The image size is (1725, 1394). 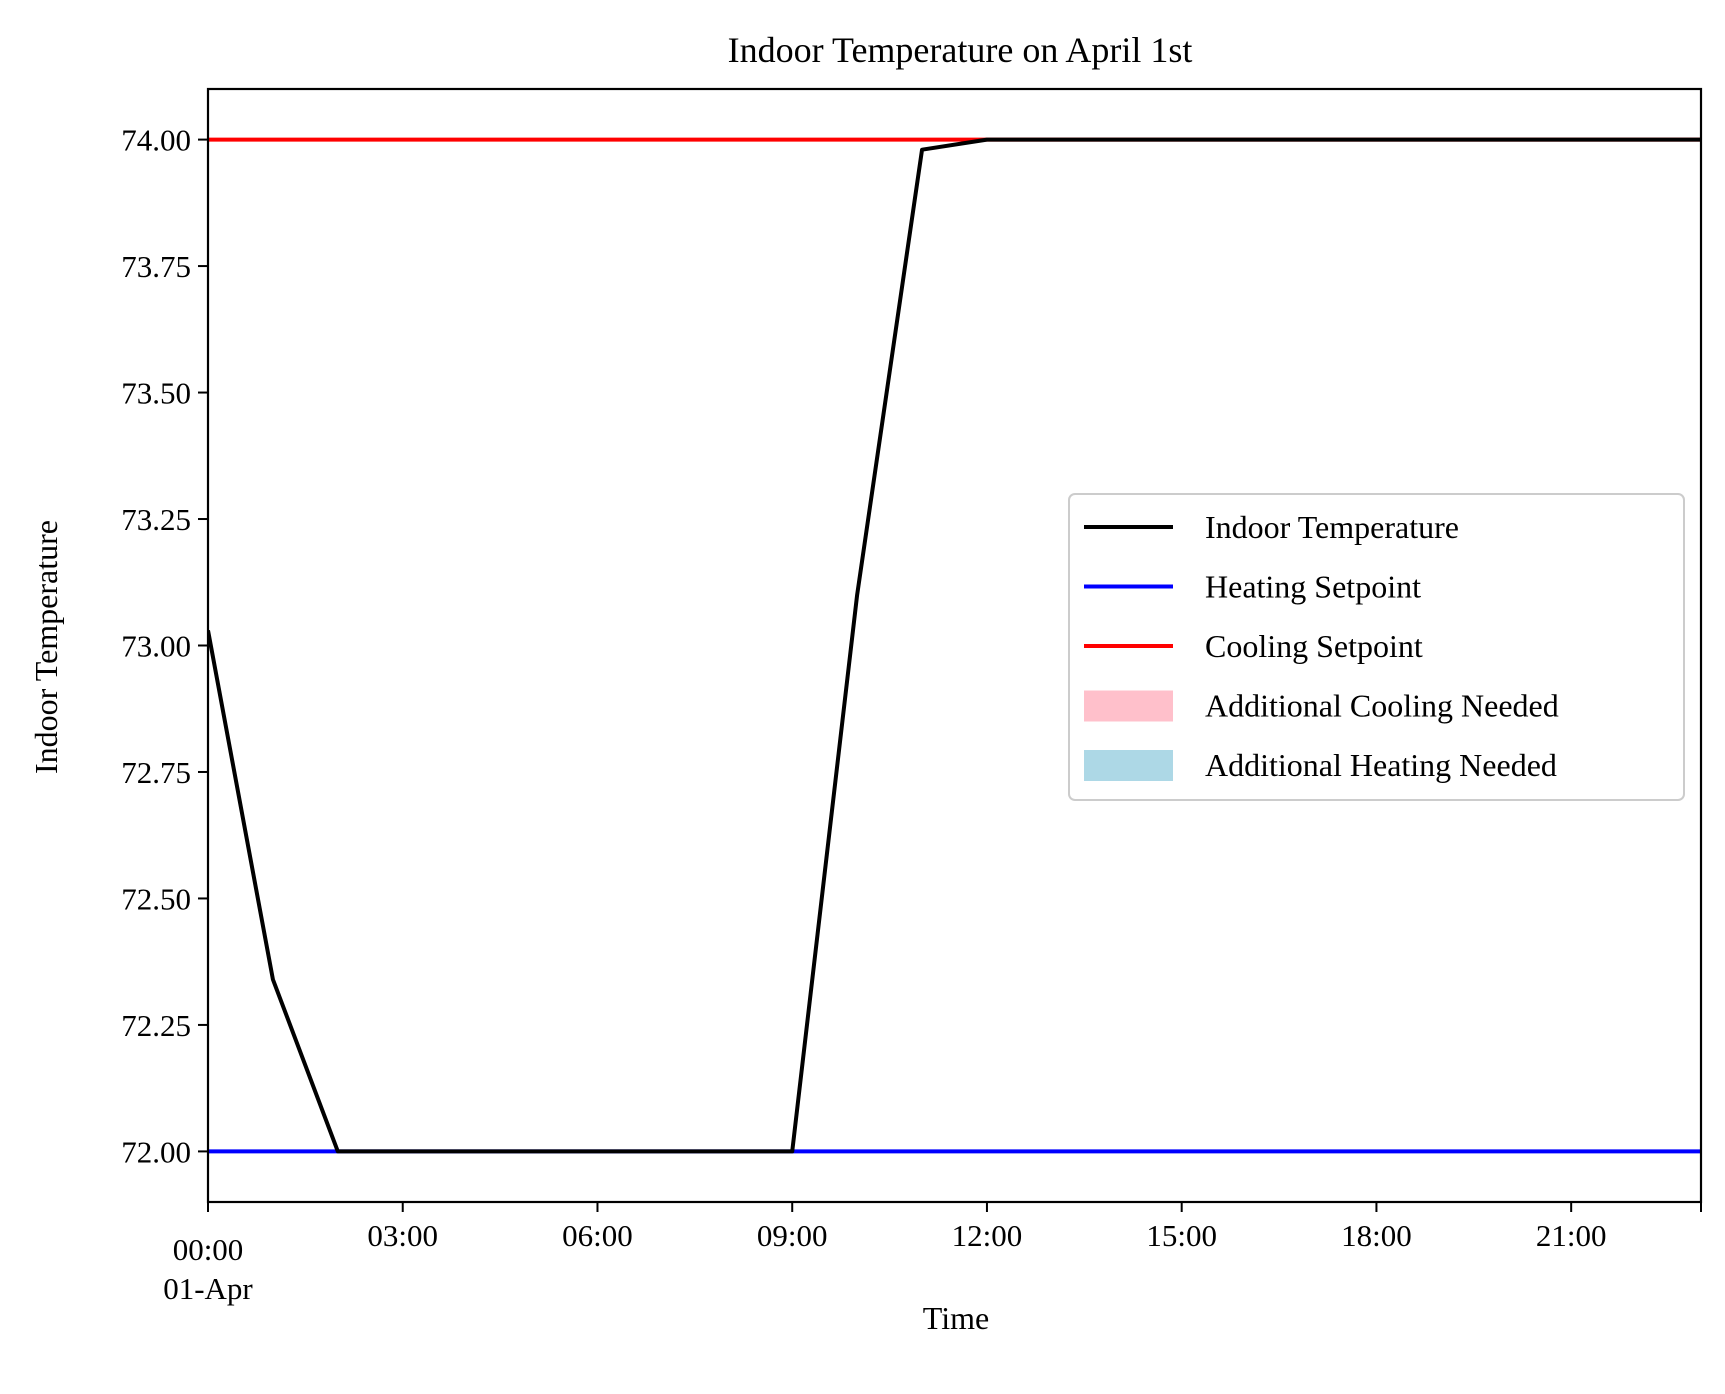 What do you see at coordinates (402, 1235) in the screenshot?
I see `x-tick-label: 03:00` at bounding box center [402, 1235].